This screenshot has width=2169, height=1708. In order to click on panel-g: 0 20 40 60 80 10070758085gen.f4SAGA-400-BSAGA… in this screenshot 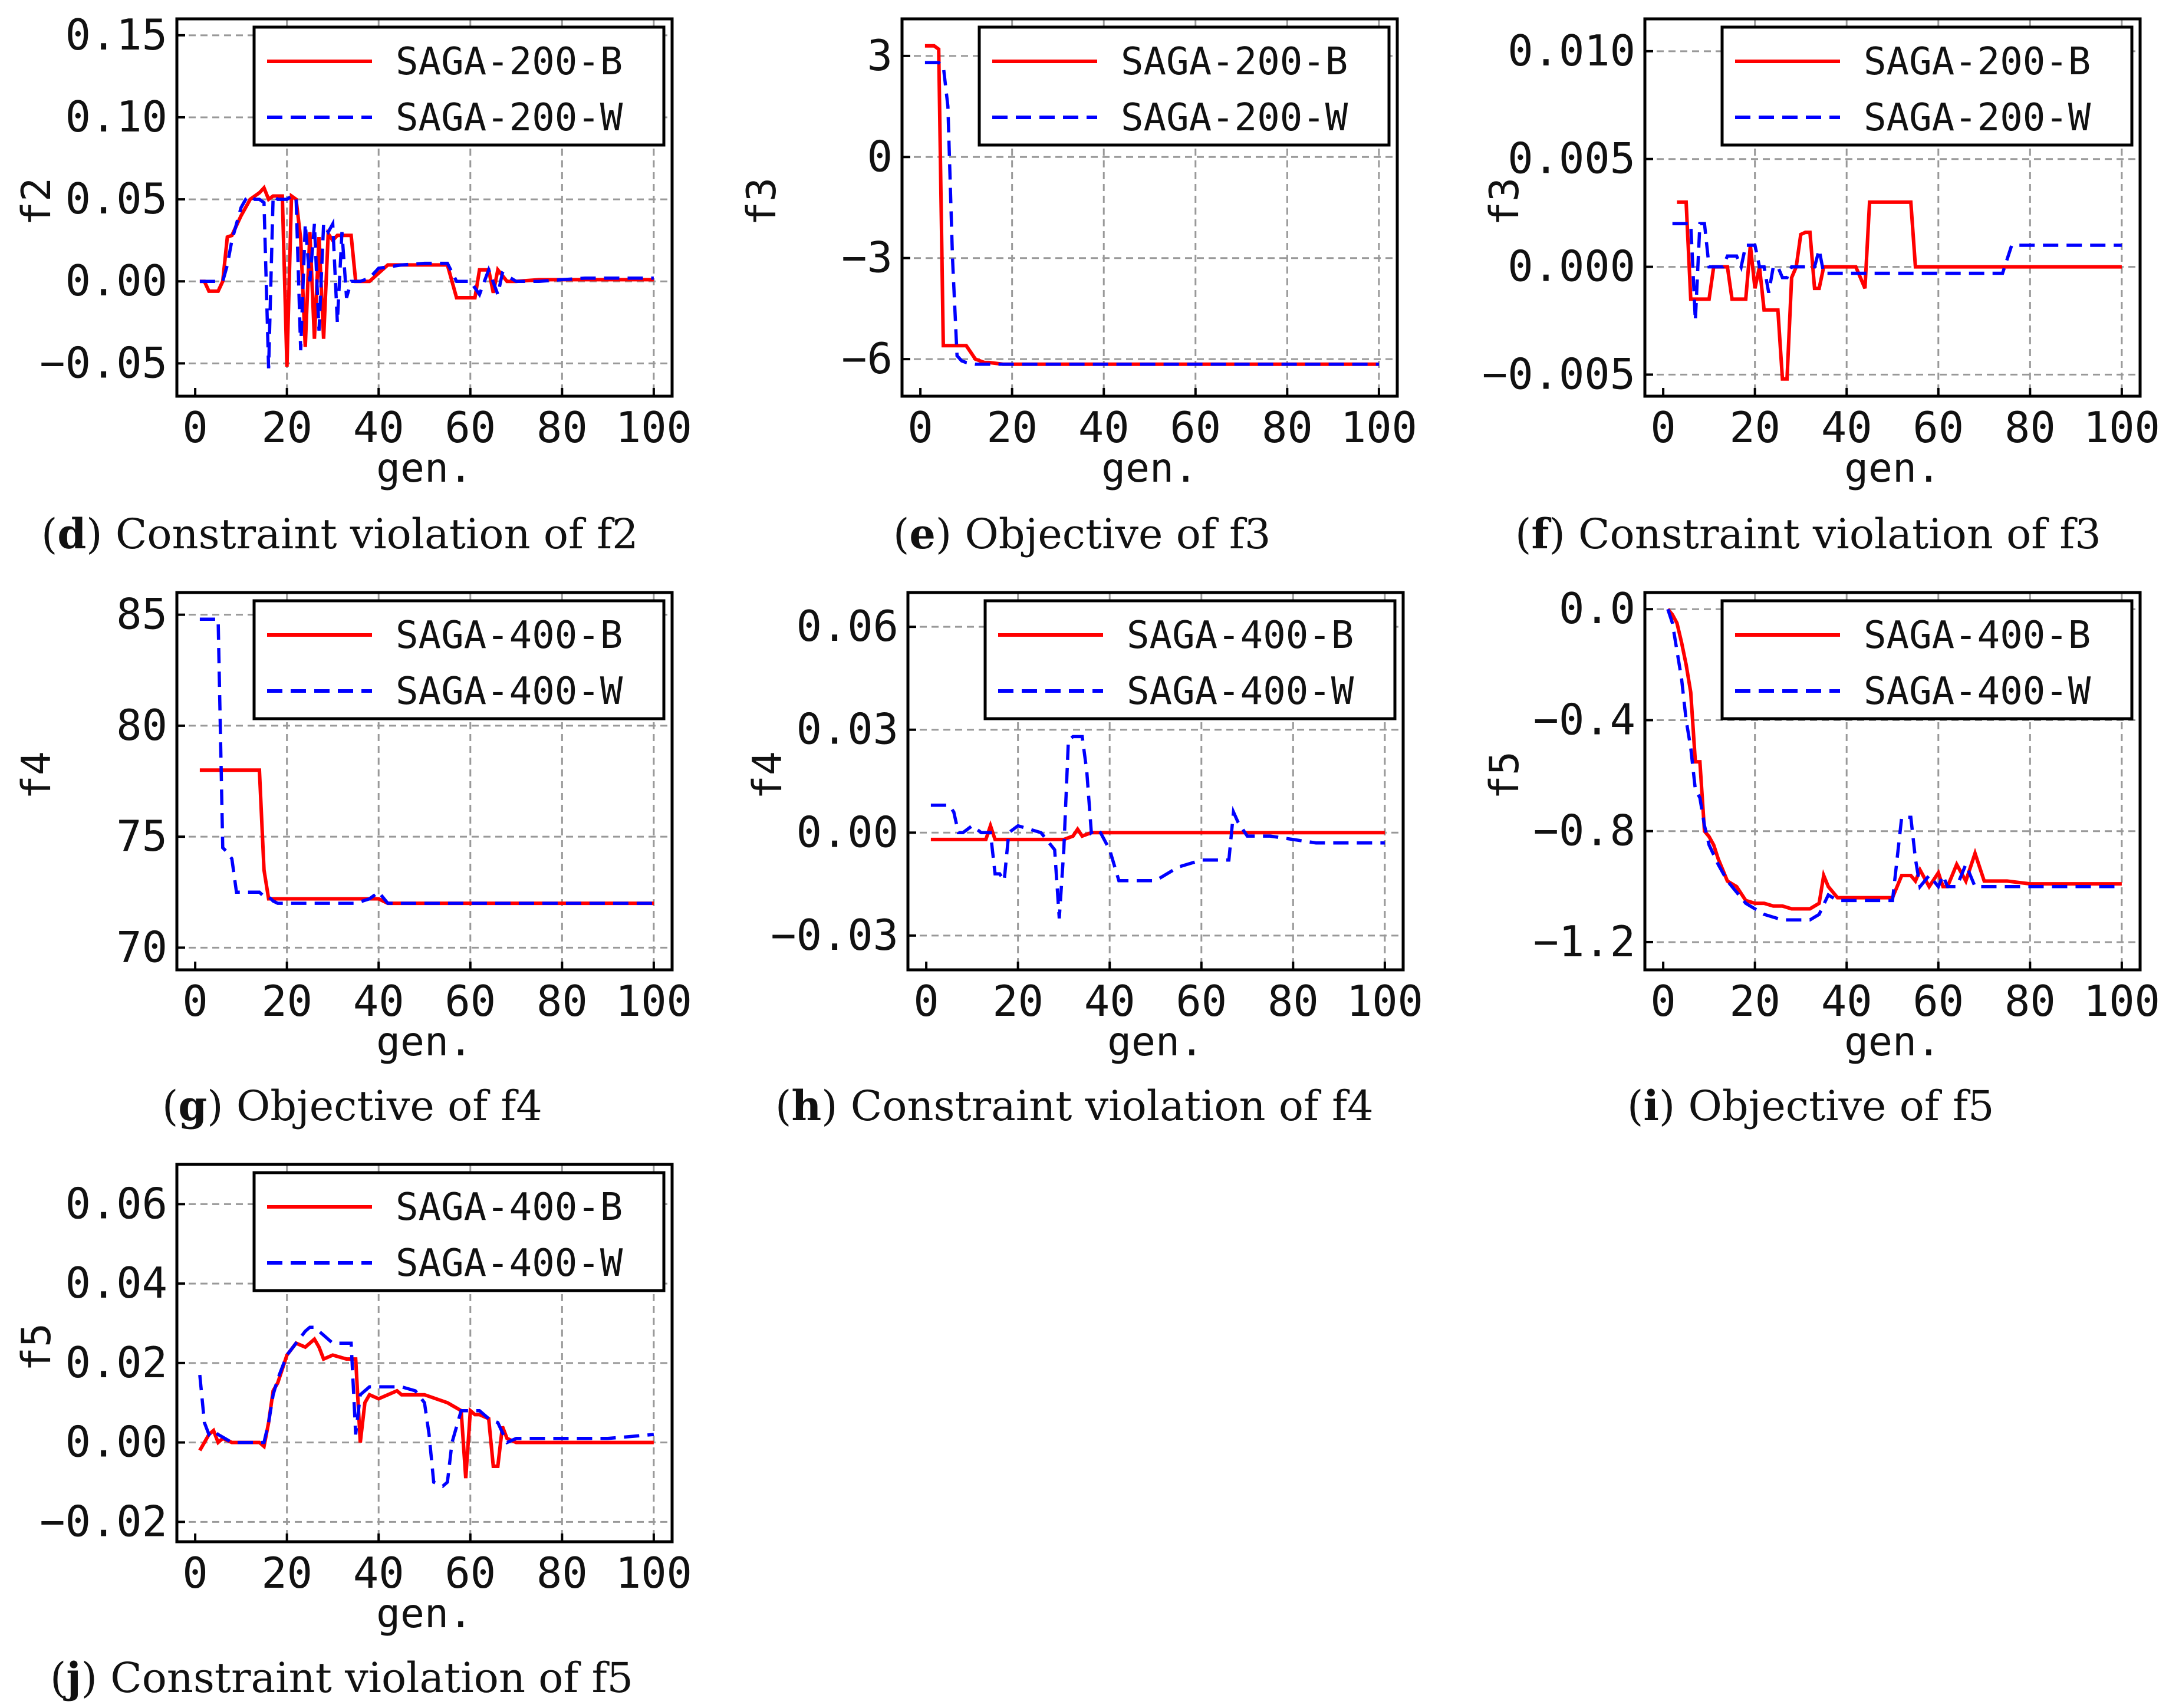, I will do `click(353, 860)`.